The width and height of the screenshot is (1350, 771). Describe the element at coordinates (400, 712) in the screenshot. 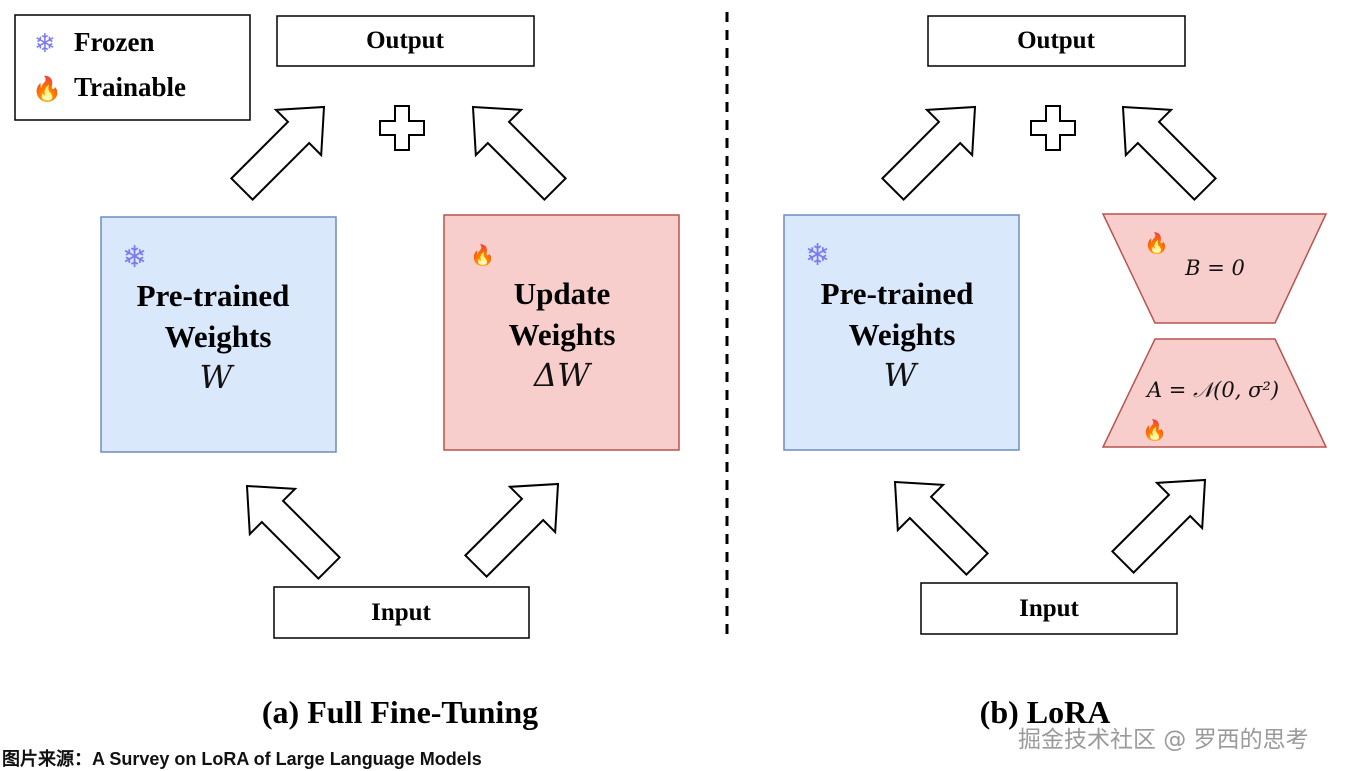

I see `caption-a: (a) Full Fine-Tuning` at that location.